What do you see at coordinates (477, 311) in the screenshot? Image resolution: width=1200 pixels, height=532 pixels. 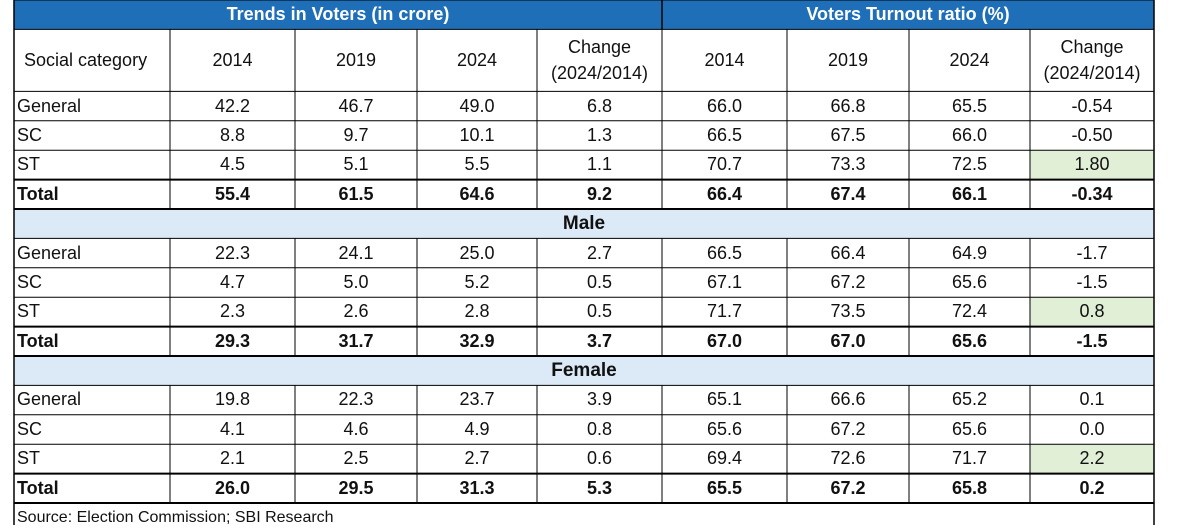 I see `table-cell: 2.8` at bounding box center [477, 311].